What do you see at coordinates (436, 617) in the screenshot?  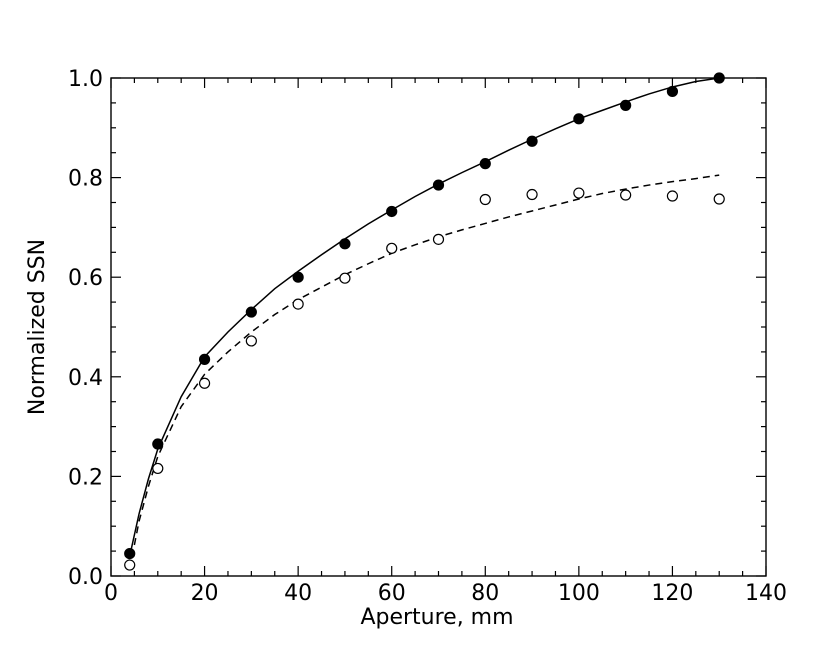 I see `x-axis-label: Aperture, mm` at bounding box center [436, 617].